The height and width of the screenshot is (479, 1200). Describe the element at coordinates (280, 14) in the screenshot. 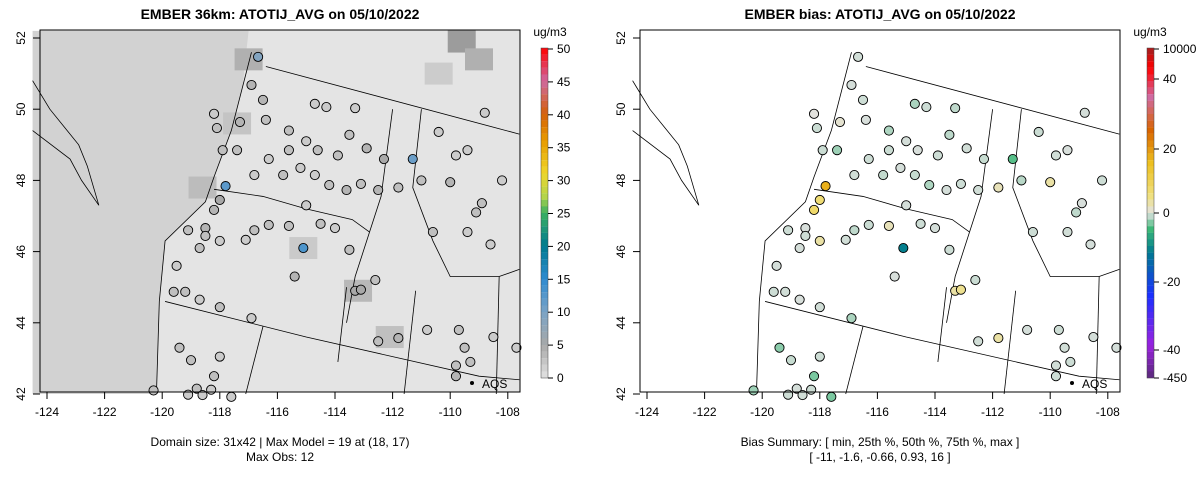

I see `panel-title: EMBER 36km: ATOTIJ_AVG on 05/10/2022` at that location.